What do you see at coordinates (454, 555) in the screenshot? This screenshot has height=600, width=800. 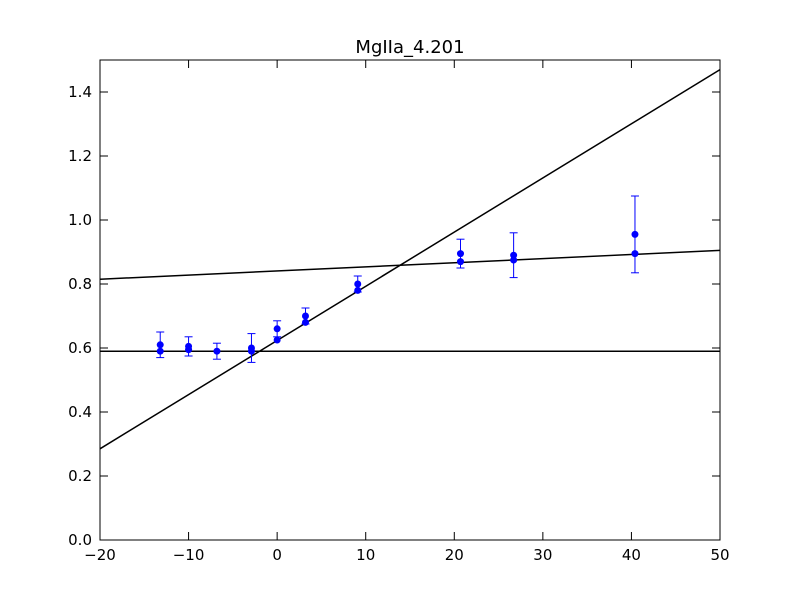 I see `x-tick-label: 20` at bounding box center [454, 555].